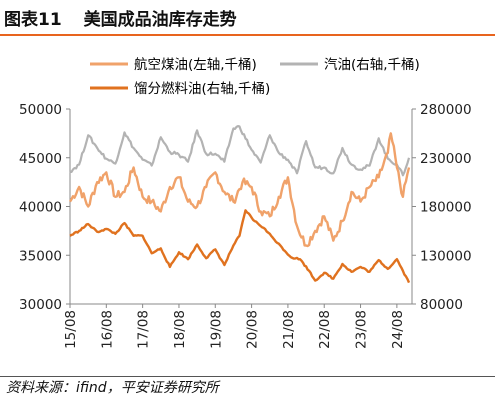  What do you see at coordinates (144, 329) in the screenshot?
I see `x-tick-label: 17/08` at bounding box center [144, 329].